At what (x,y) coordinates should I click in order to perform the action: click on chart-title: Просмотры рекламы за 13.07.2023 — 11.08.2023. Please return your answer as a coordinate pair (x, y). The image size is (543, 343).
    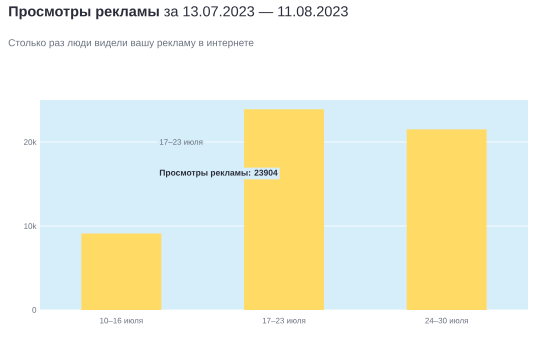
    Looking at the image, I should click on (178, 13).